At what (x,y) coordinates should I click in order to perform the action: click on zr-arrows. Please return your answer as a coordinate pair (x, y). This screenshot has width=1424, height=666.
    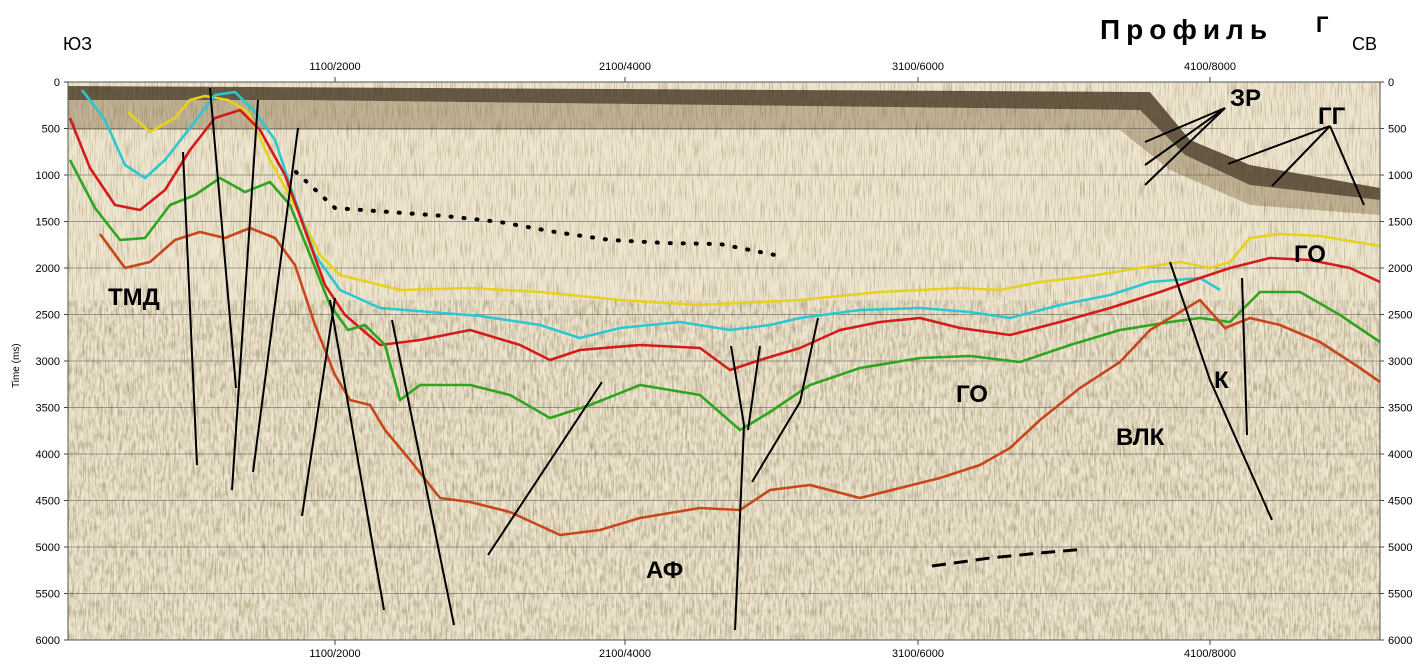
    Looking at the image, I should click on (1254, 156).